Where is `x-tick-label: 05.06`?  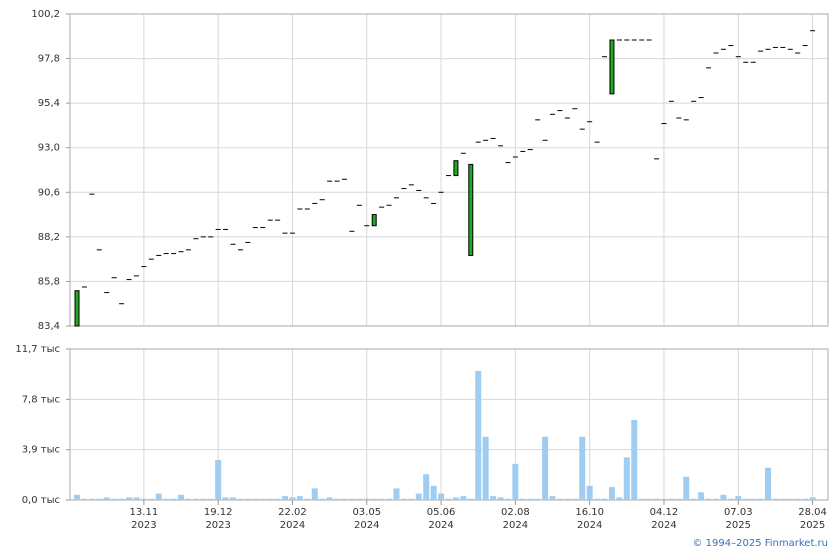
x-tick-label: 05.06 is located at coordinates (441, 512).